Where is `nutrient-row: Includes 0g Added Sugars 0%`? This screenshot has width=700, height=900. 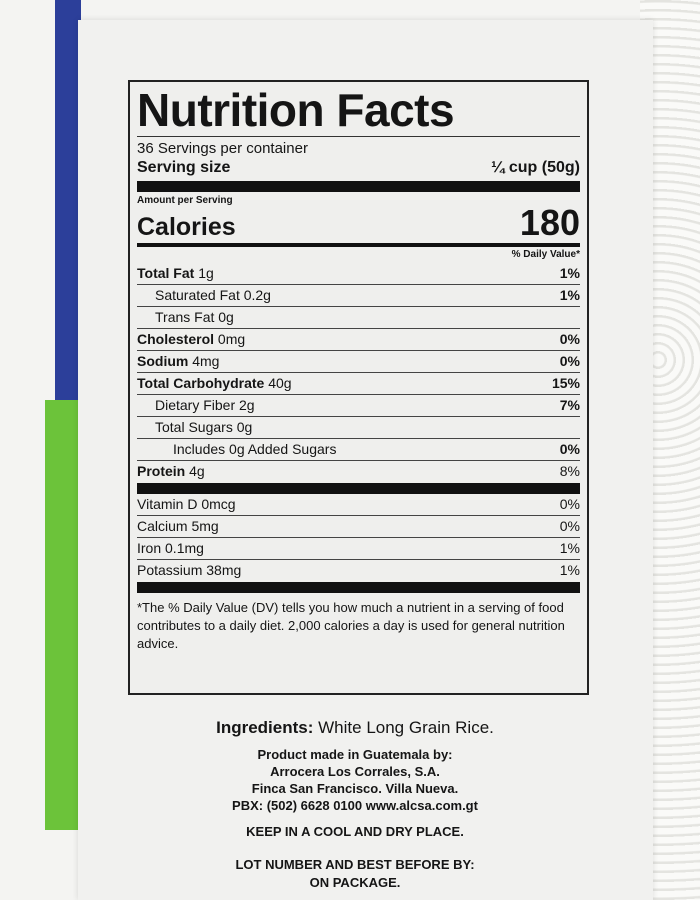 nutrient-row: Includes 0g Added Sugars 0% is located at coordinates (358, 449).